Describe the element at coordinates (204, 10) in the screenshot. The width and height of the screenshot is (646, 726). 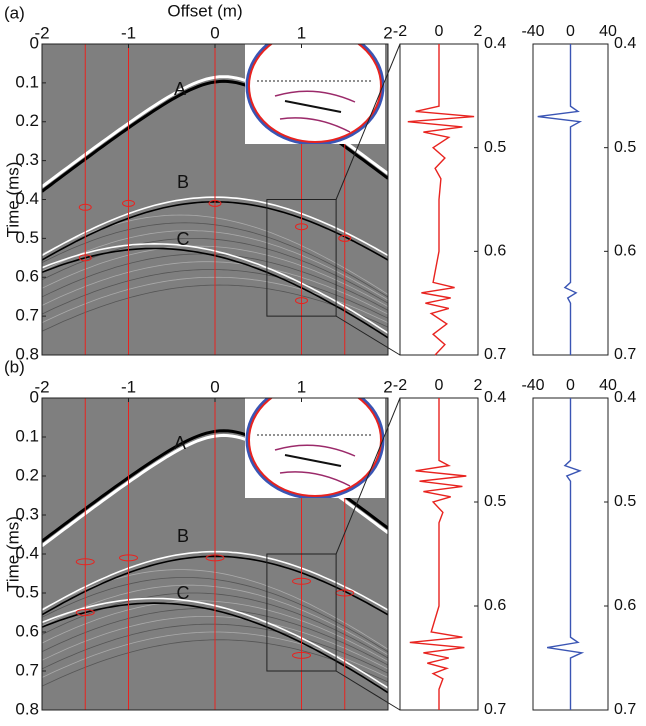
I see `x-axis-label: Offset (m)` at that location.